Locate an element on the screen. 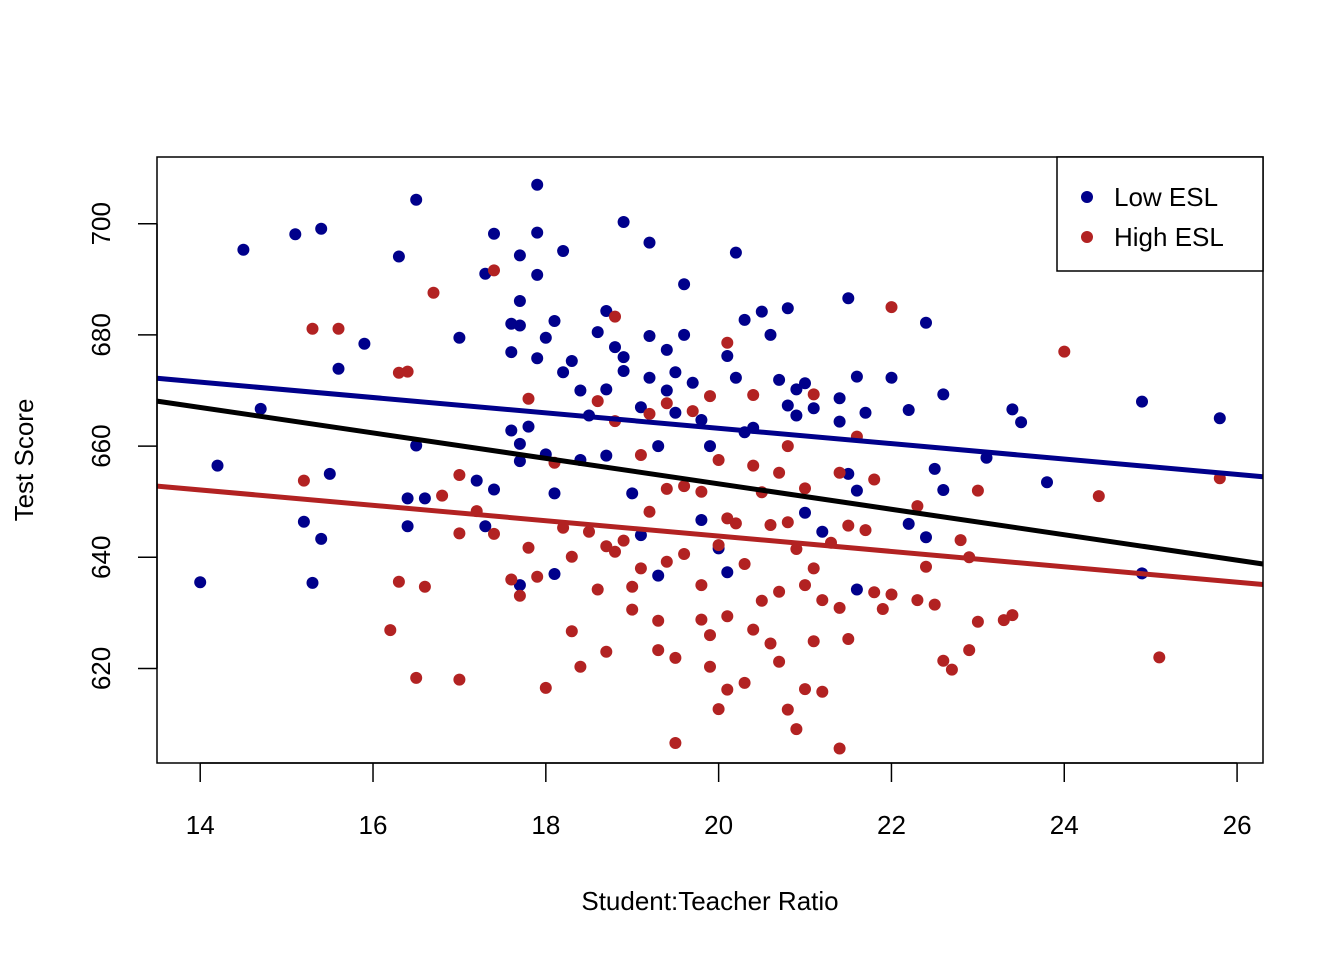  y-tick-label: 700 is located at coordinates (101, 223).